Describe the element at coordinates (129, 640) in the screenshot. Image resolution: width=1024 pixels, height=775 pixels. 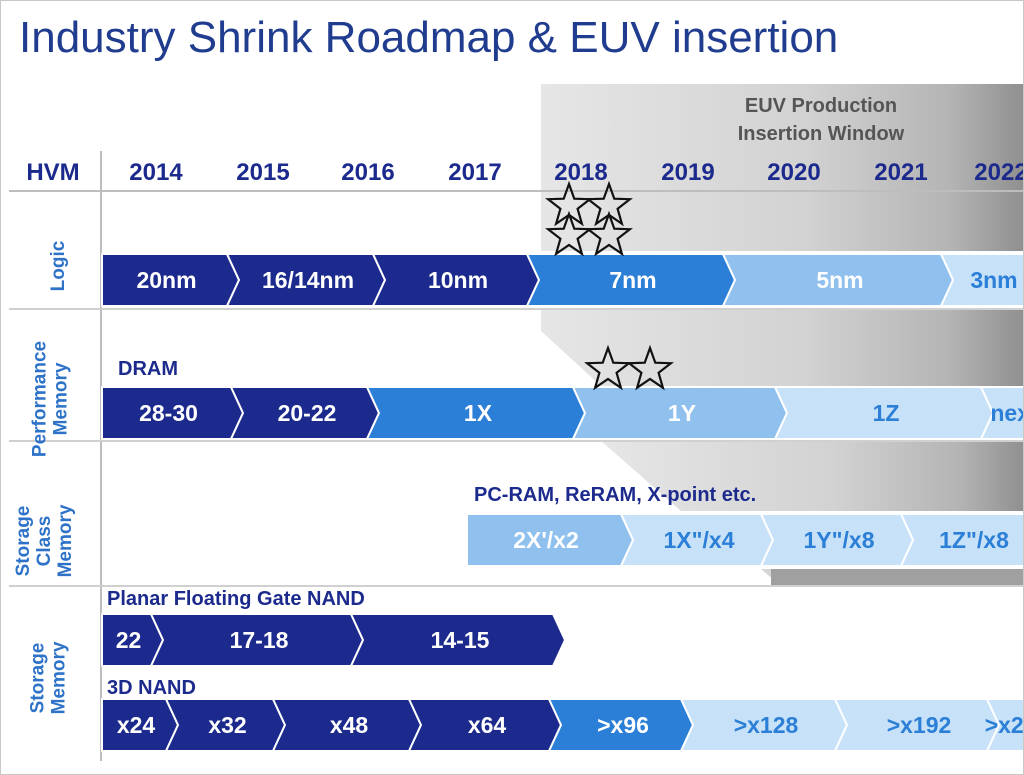
I see `planar-0-label: 22` at that location.